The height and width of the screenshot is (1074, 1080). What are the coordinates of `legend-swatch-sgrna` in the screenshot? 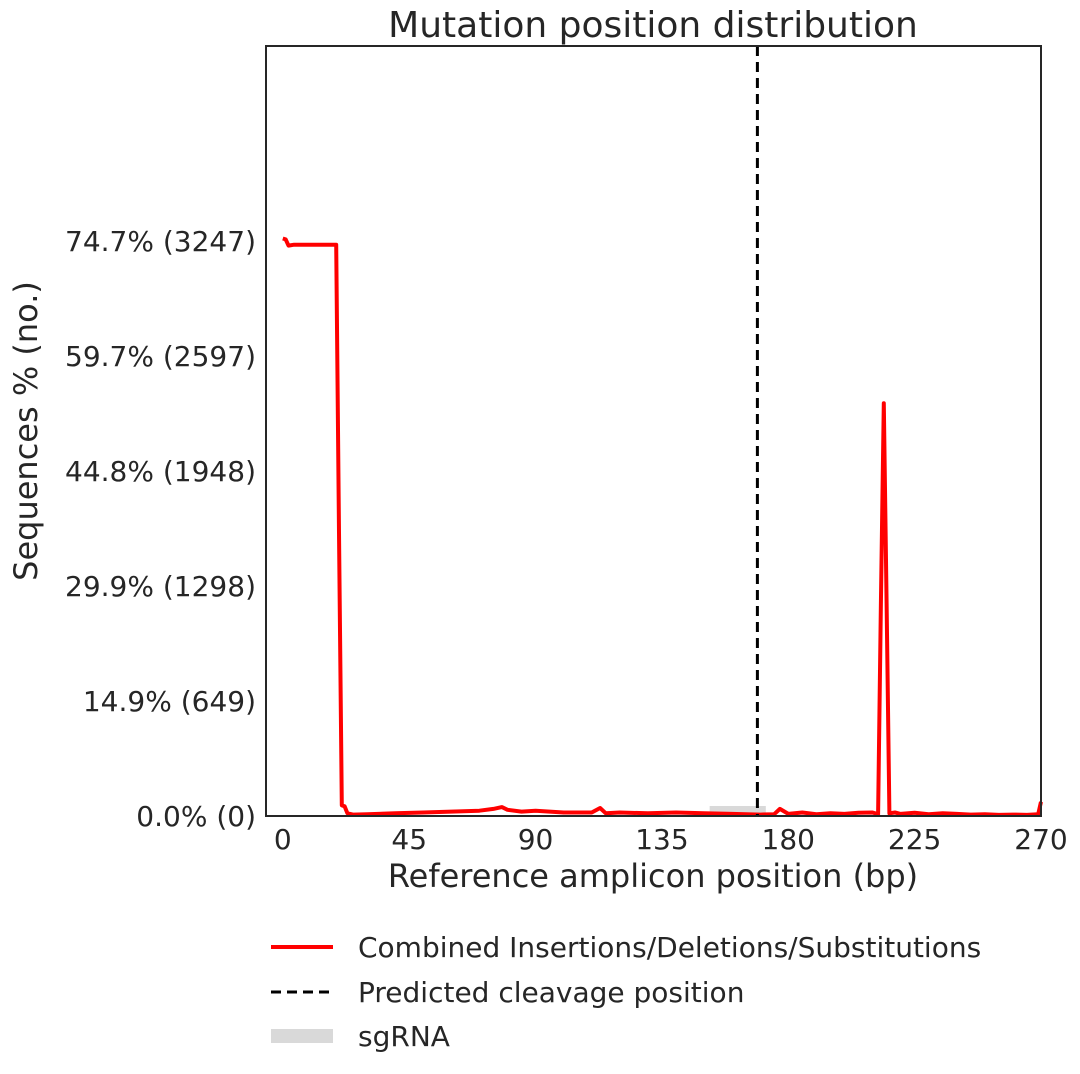 It's located at (302, 1036).